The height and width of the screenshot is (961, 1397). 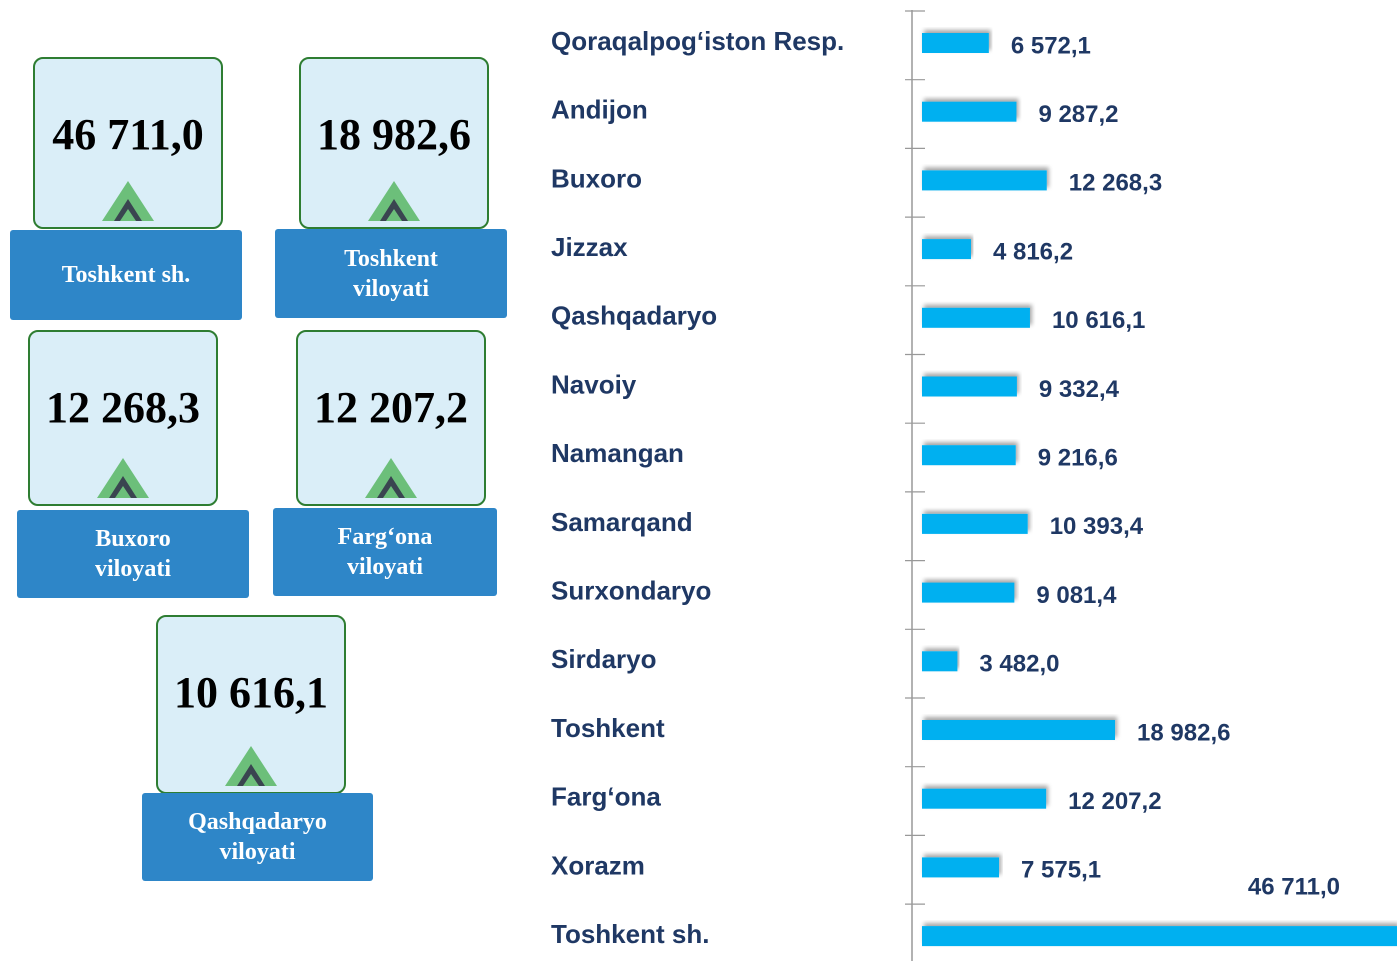 I want to click on card-label-box: Qashqadaryo viloyati, so click(x=257, y=837).